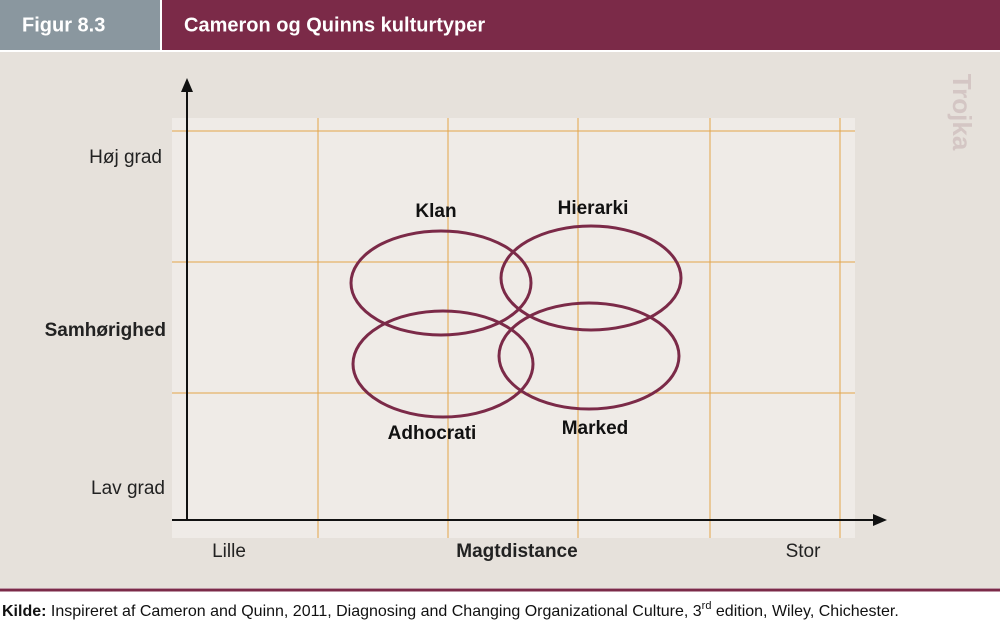 This screenshot has width=1004, height=633. What do you see at coordinates (105, 330) in the screenshot?
I see `y-axis-label: Samhørighed` at bounding box center [105, 330].